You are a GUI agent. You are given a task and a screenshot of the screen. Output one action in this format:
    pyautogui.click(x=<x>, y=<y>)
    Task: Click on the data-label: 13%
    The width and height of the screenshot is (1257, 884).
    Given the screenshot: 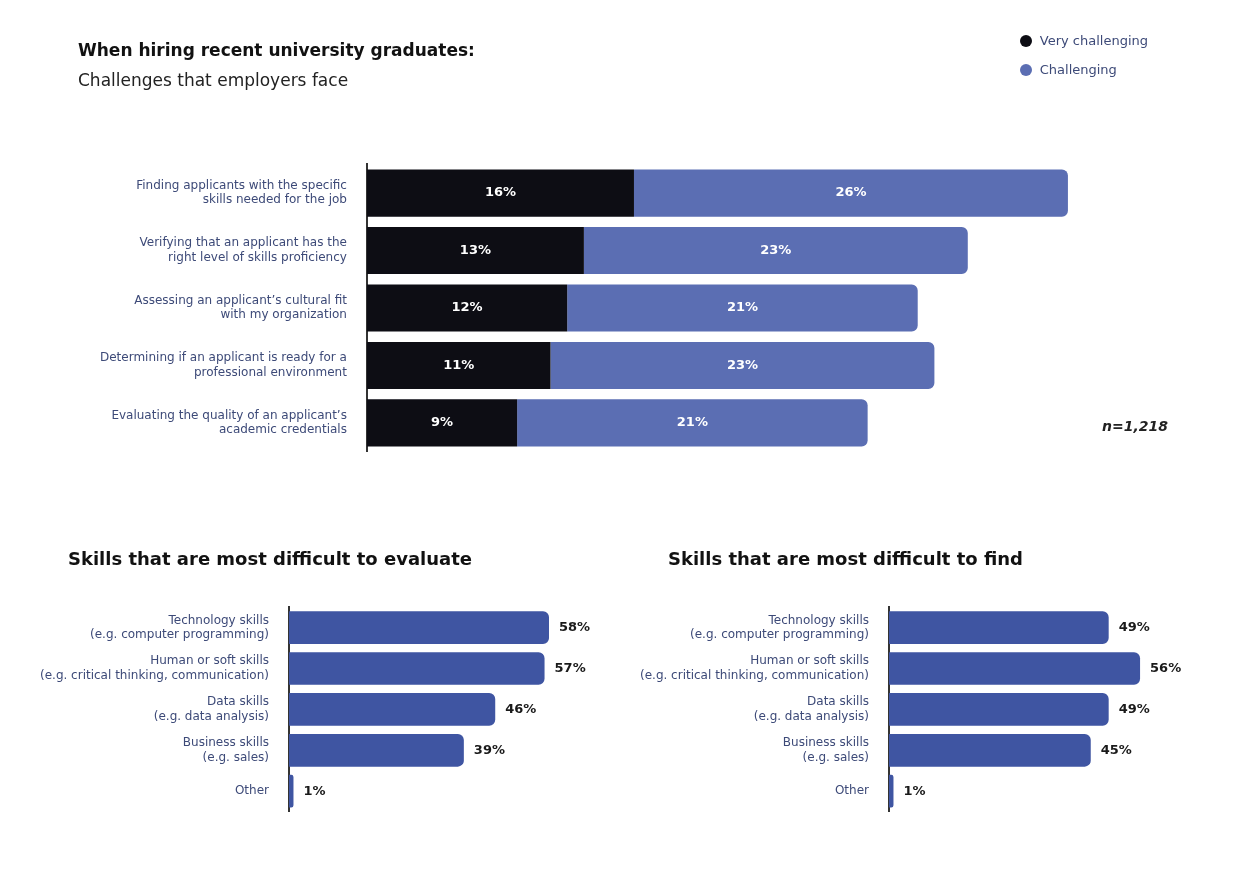 What is the action you would take?
    pyautogui.click(x=475, y=249)
    